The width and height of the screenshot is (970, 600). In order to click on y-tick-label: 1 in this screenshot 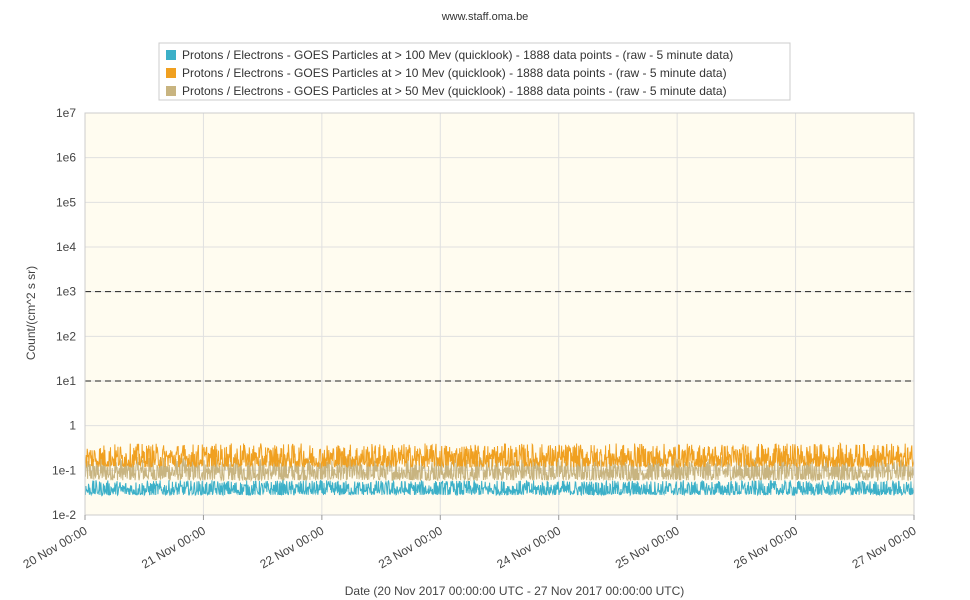, I will do `click(72, 426)`.